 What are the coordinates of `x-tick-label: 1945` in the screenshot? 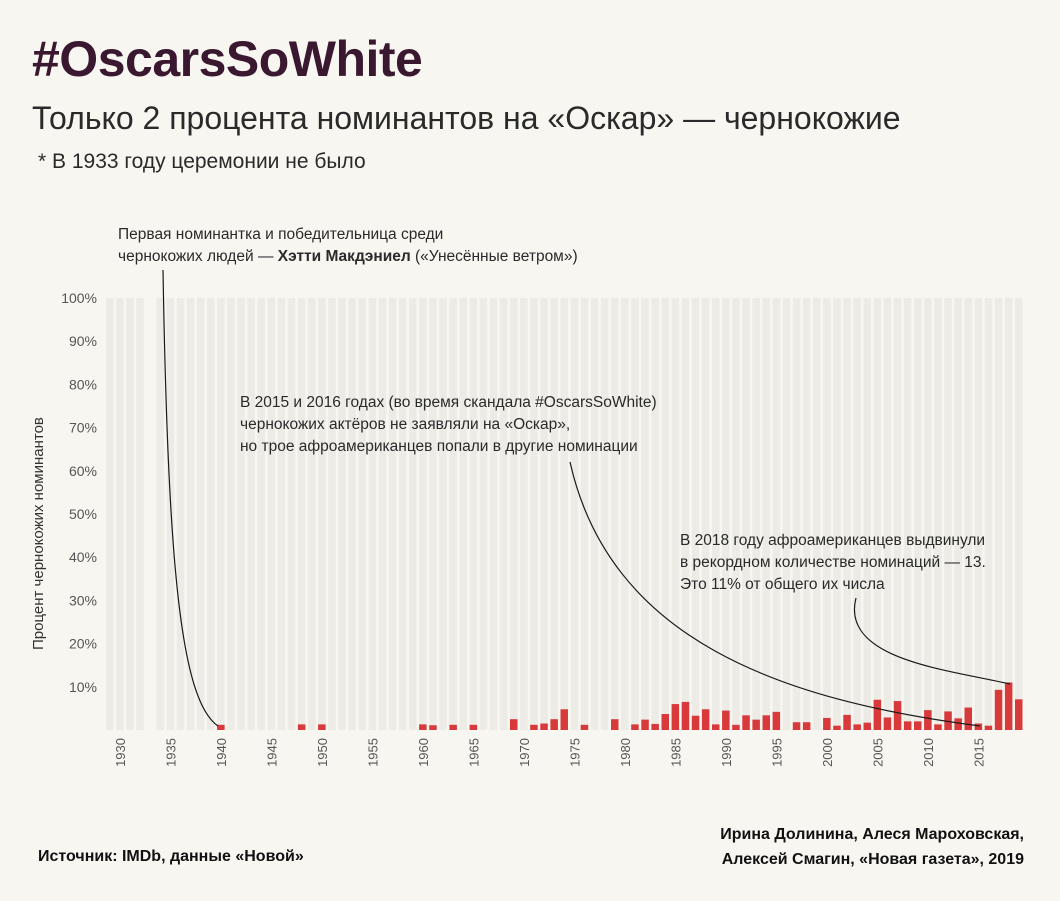 It's located at (271, 752).